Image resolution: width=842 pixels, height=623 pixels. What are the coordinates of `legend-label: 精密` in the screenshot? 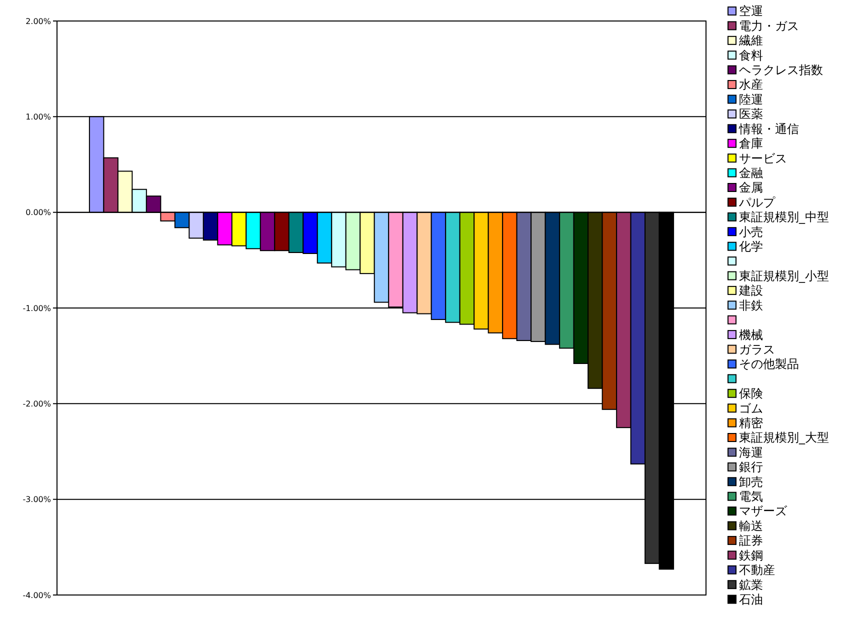 It's located at (751, 423).